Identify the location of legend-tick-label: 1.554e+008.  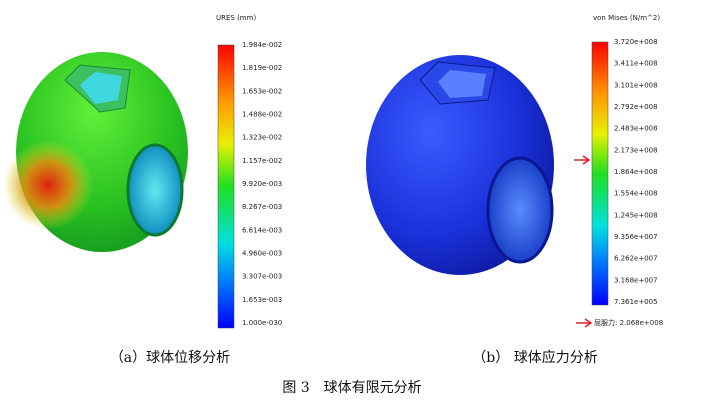
(636, 194).